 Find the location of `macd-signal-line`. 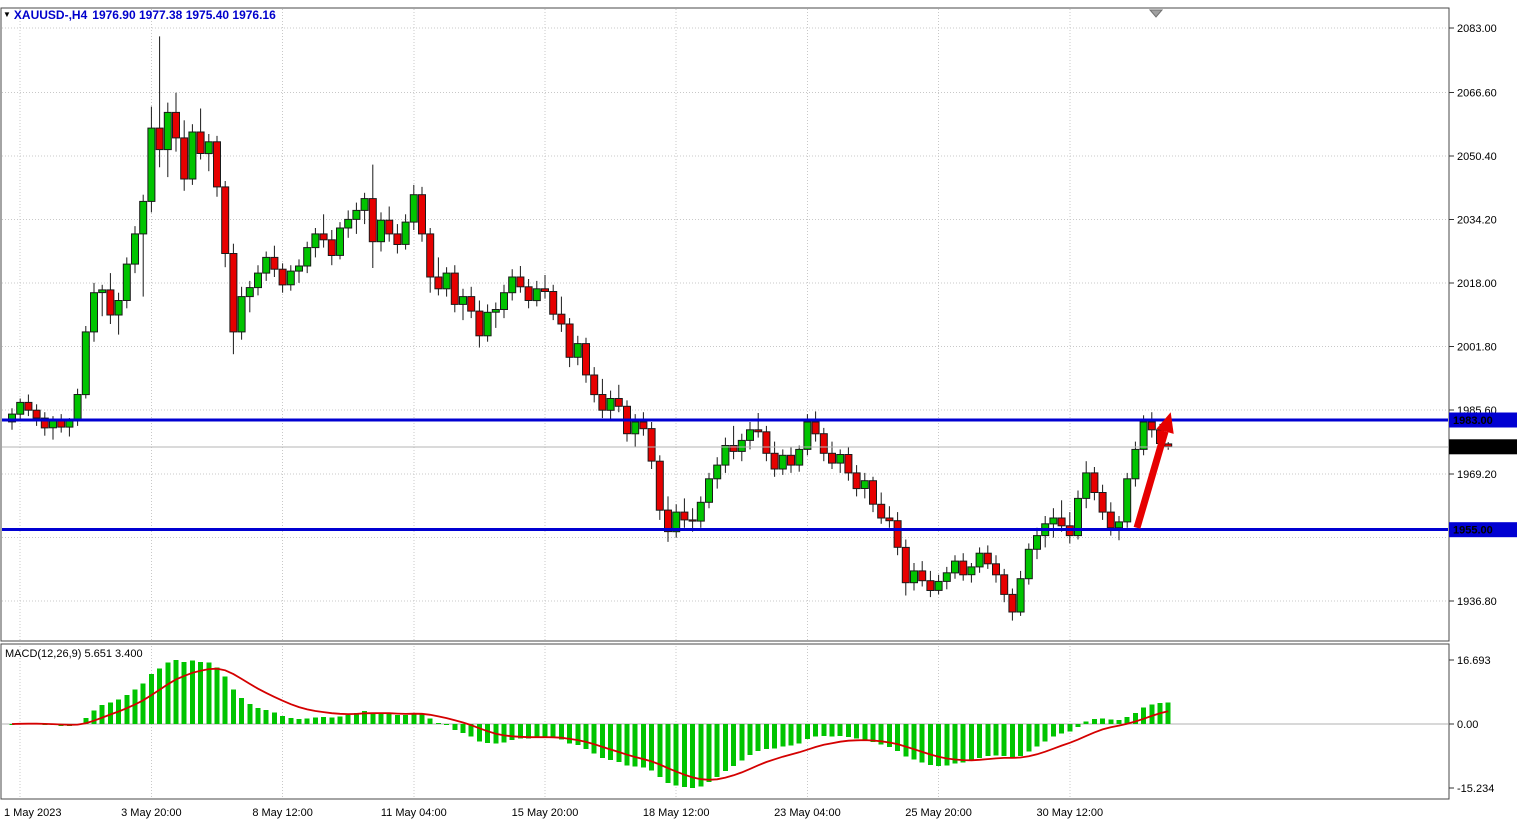

macd-signal-line is located at coordinates (590, 724).